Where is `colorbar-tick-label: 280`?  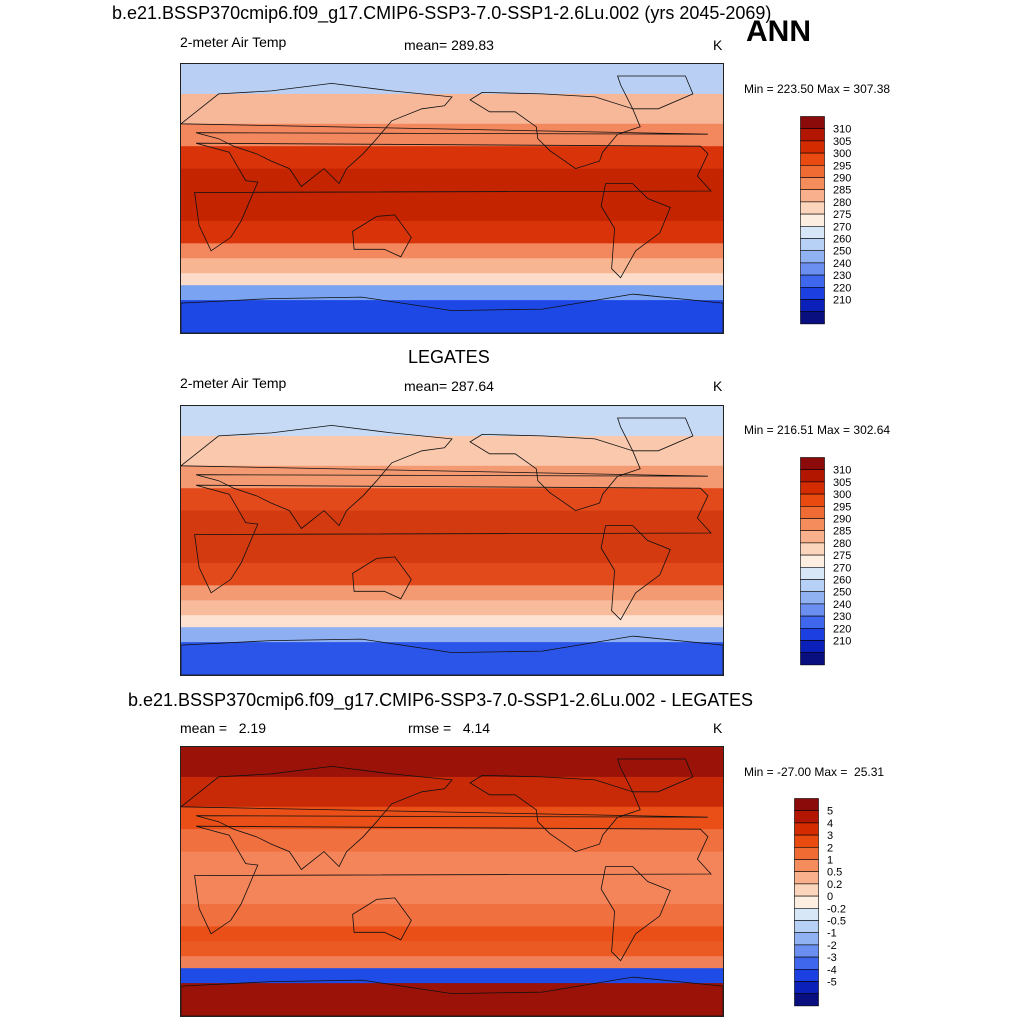 colorbar-tick-label: 280 is located at coordinates (842, 544).